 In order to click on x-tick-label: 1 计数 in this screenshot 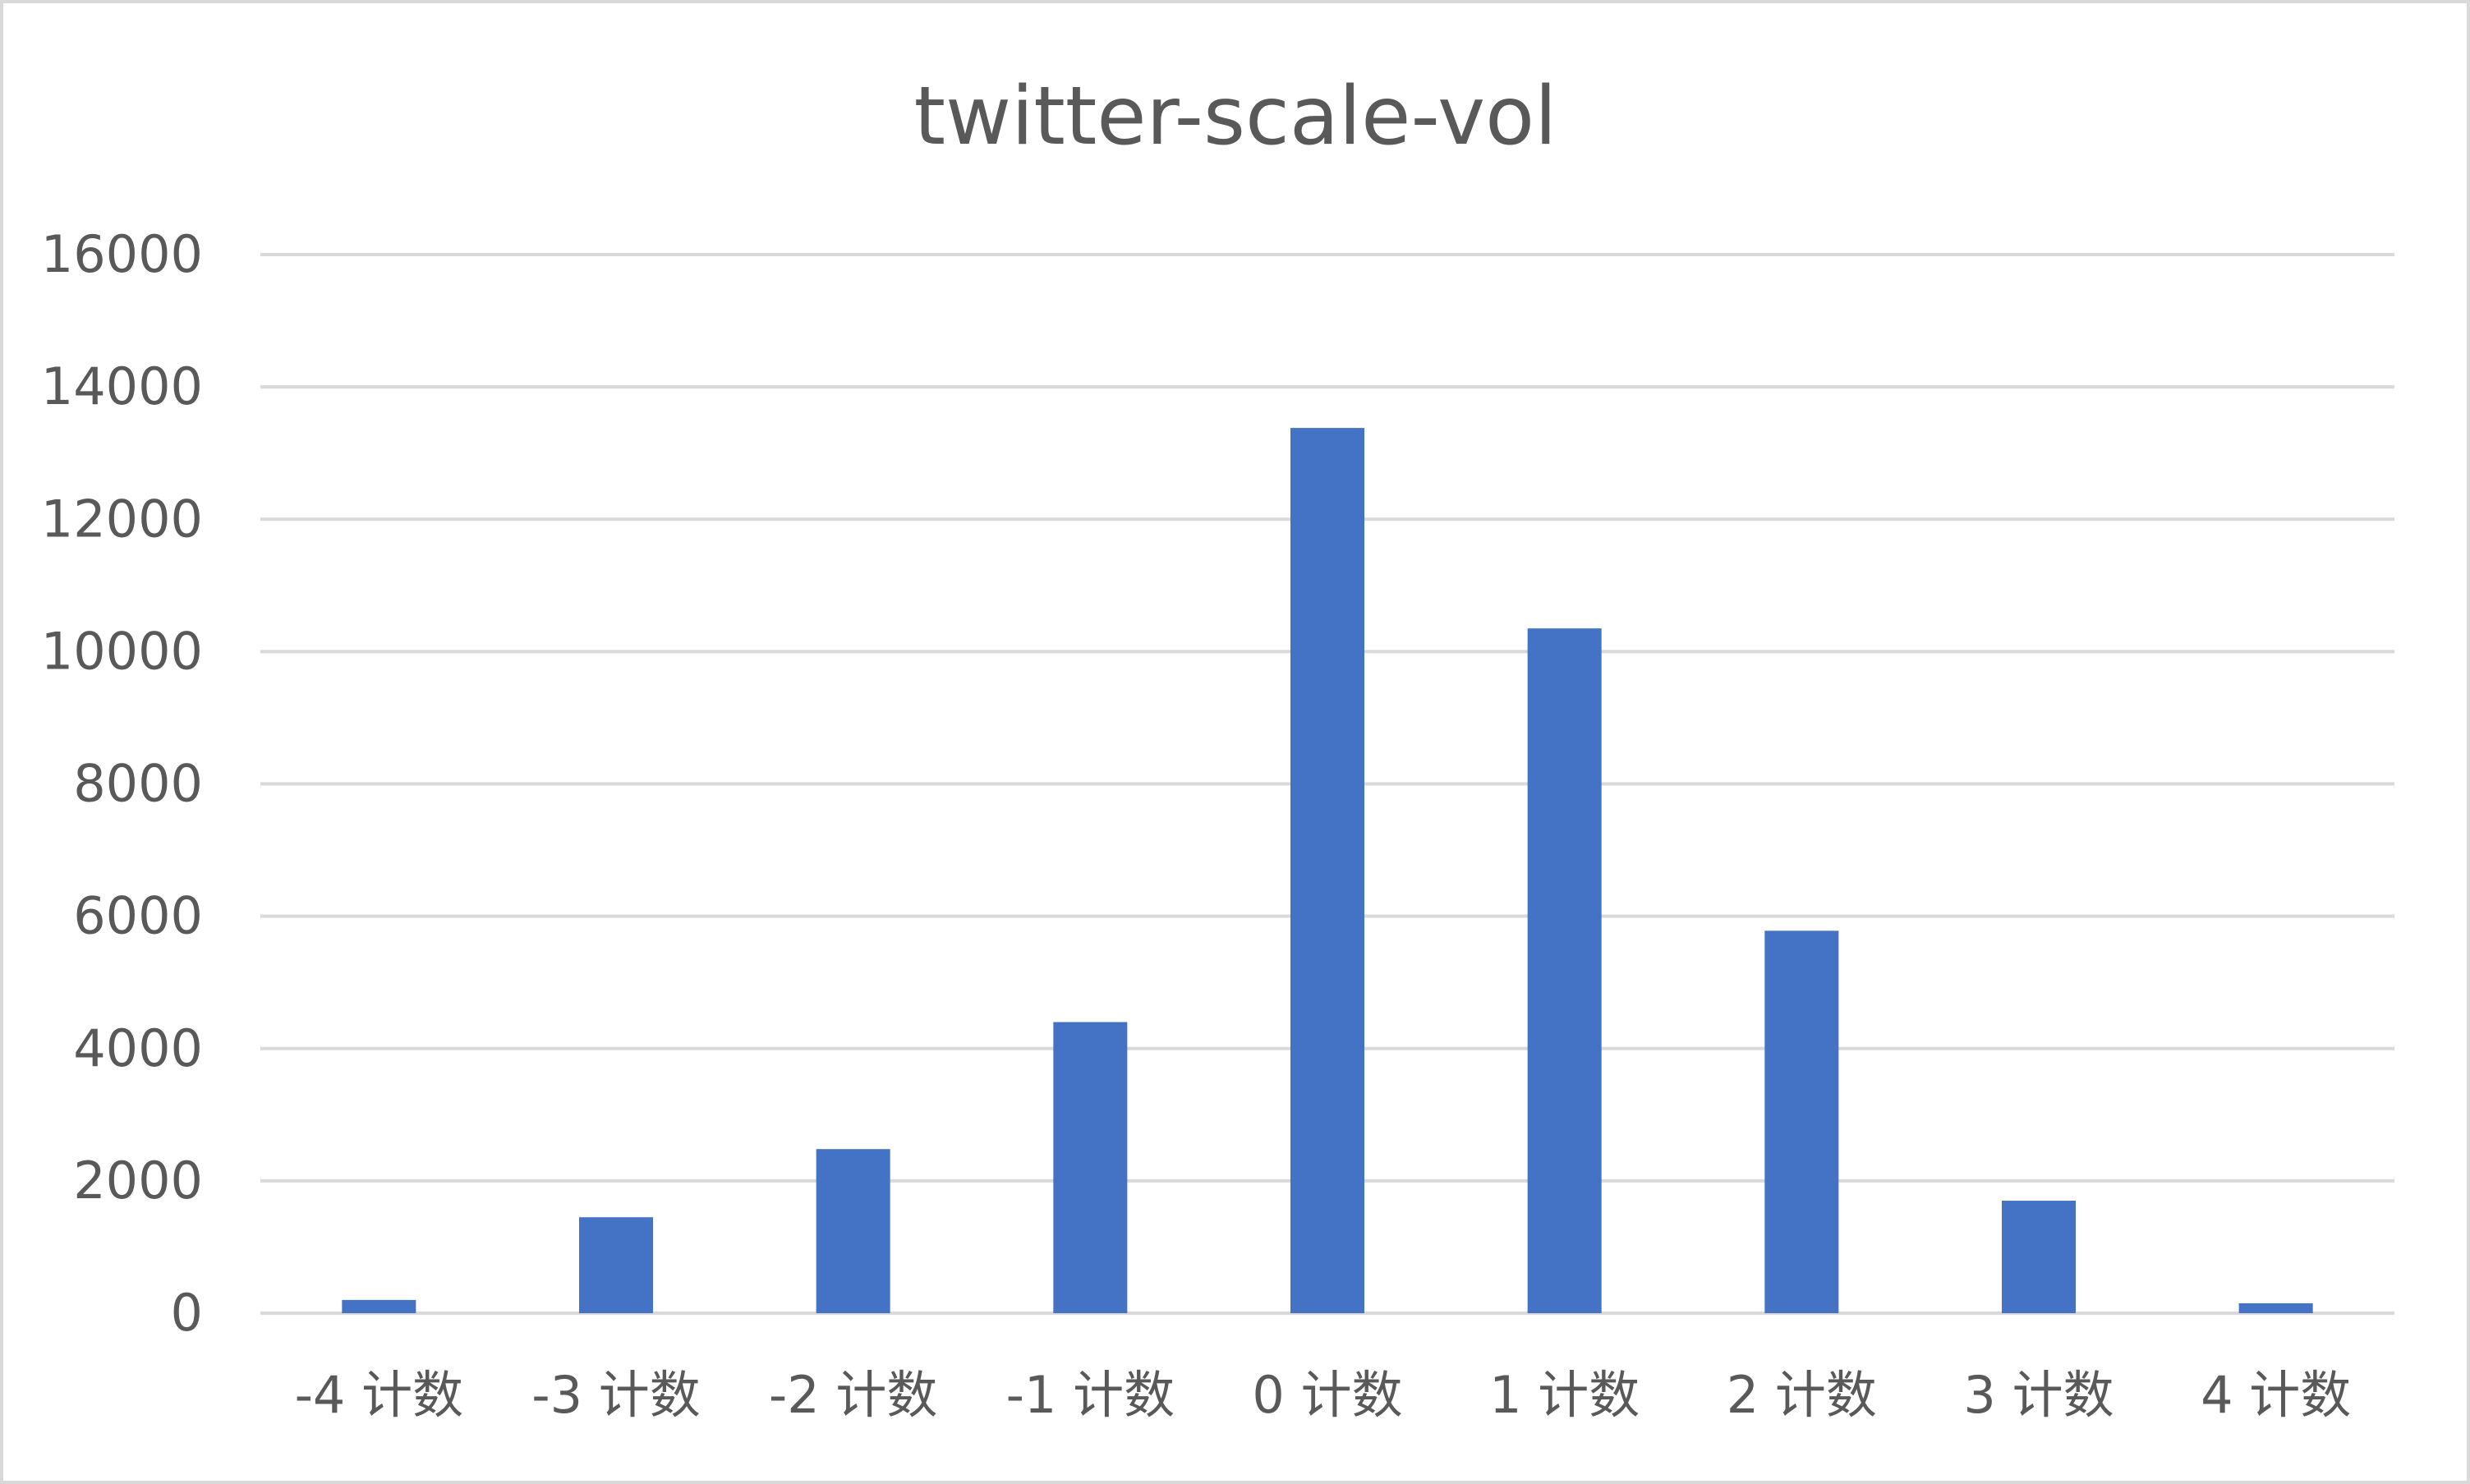, I will do `click(1564, 1395)`.